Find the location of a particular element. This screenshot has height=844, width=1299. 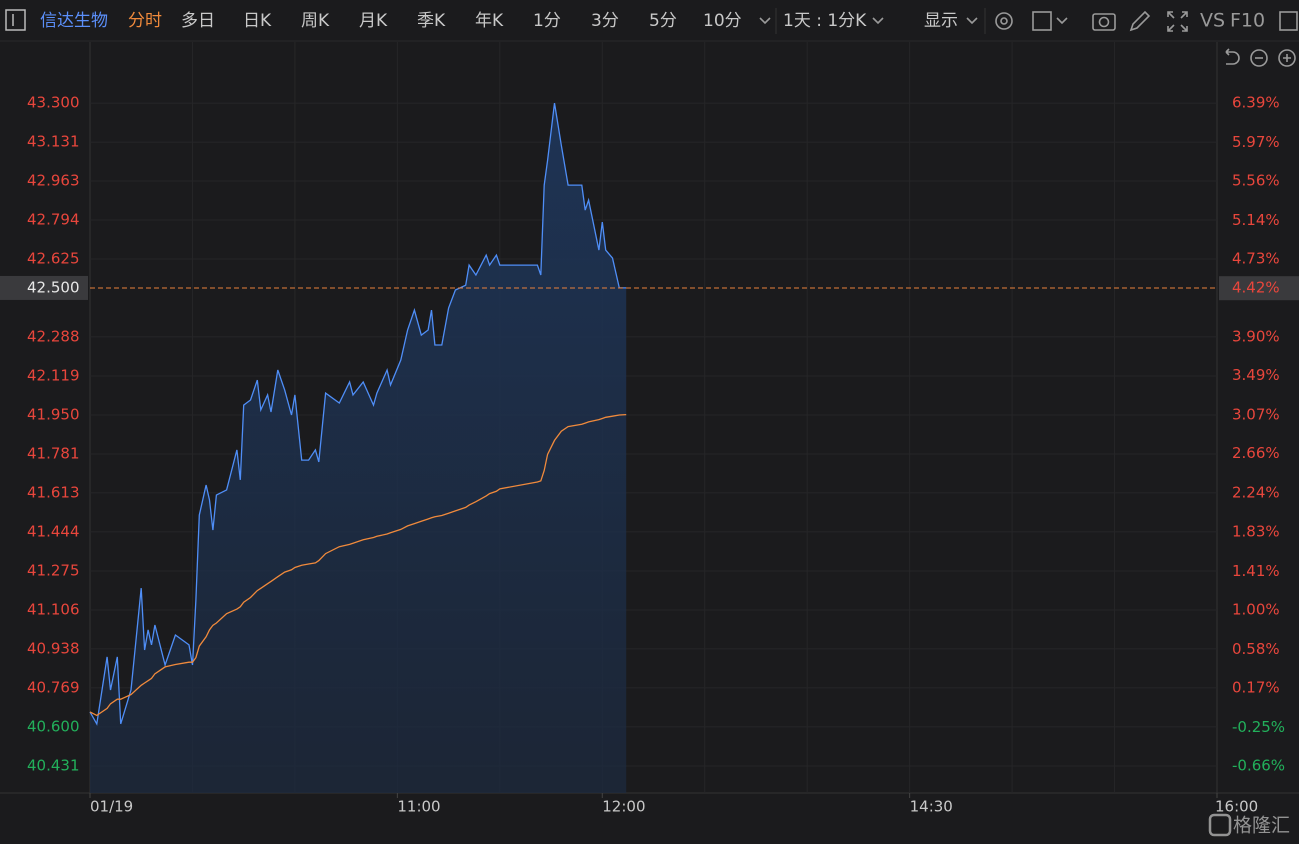

watermark-text: 格隆汇 is located at coordinates (1261, 826).